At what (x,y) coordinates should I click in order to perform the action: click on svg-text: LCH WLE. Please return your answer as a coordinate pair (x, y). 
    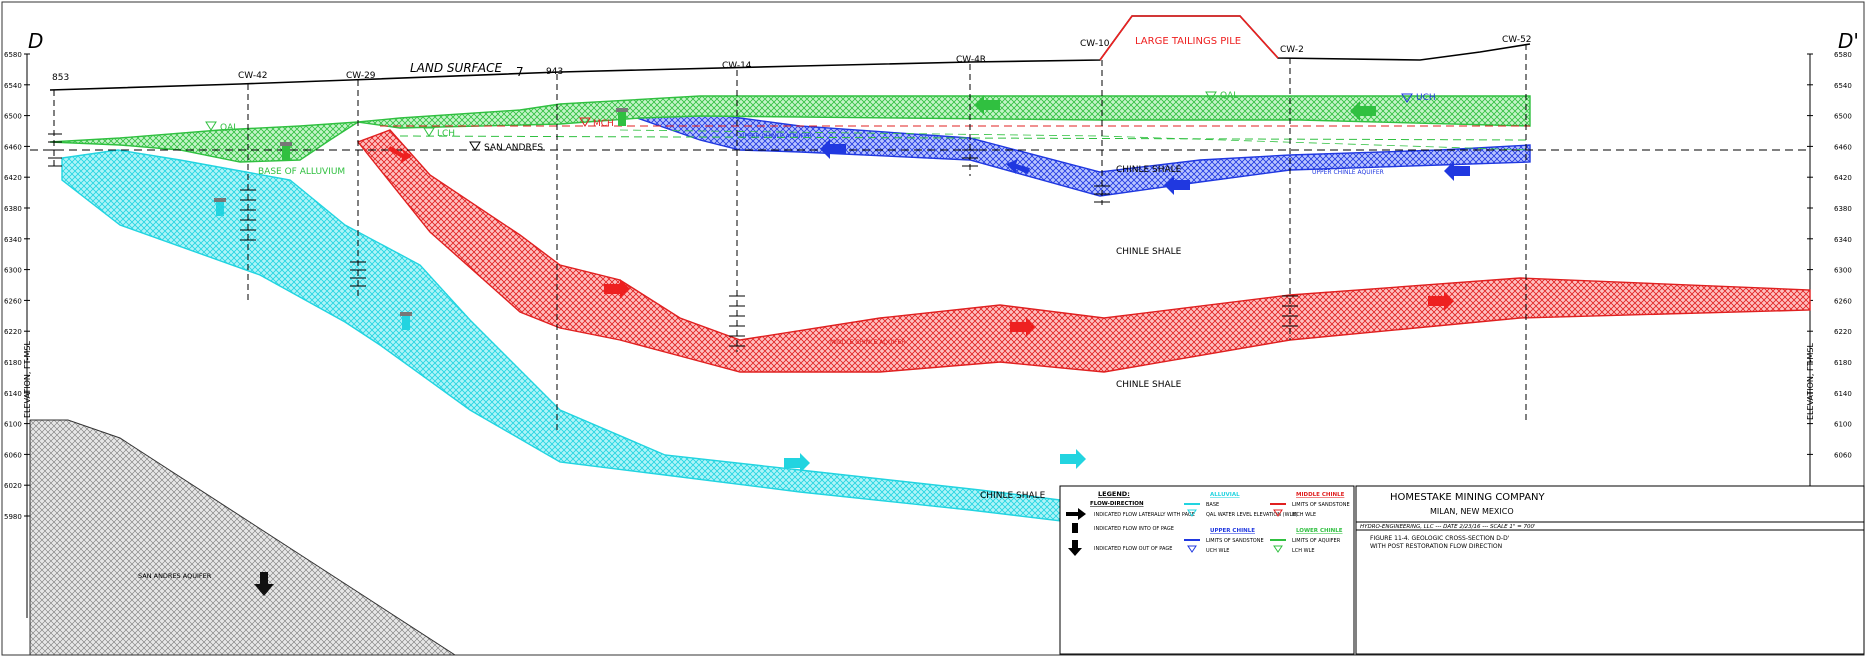
    Looking at the image, I should click on (1303, 551).